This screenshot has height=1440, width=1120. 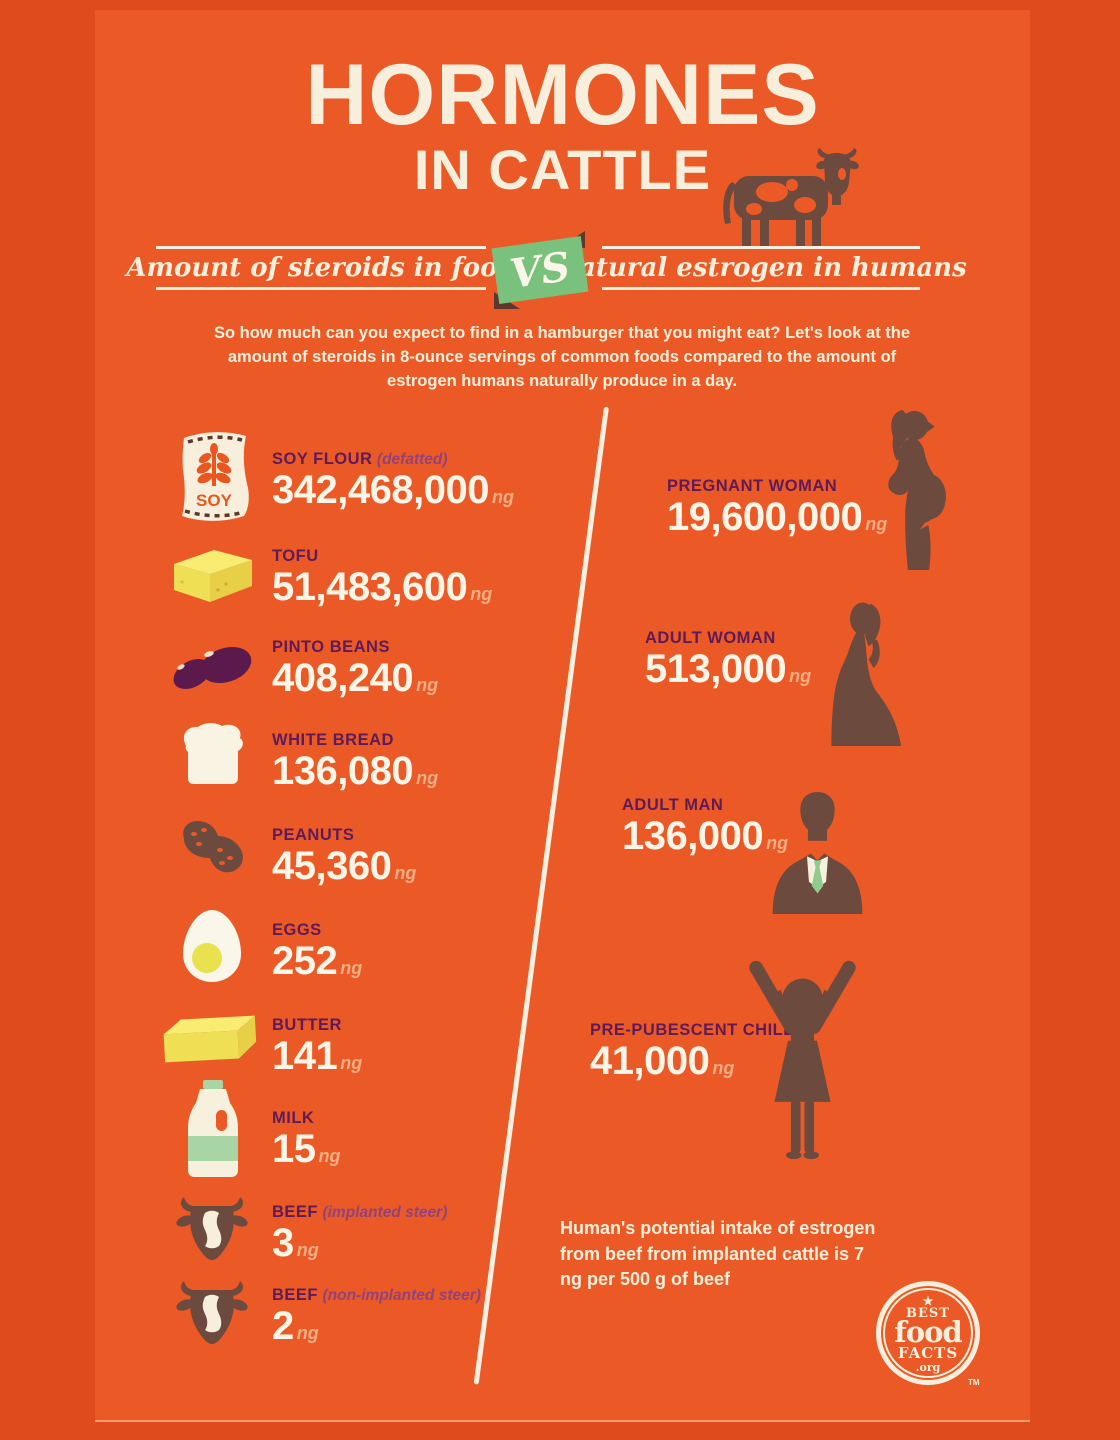 What do you see at coordinates (562, 95) in the screenshot?
I see `page-title: HORMONES` at bounding box center [562, 95].